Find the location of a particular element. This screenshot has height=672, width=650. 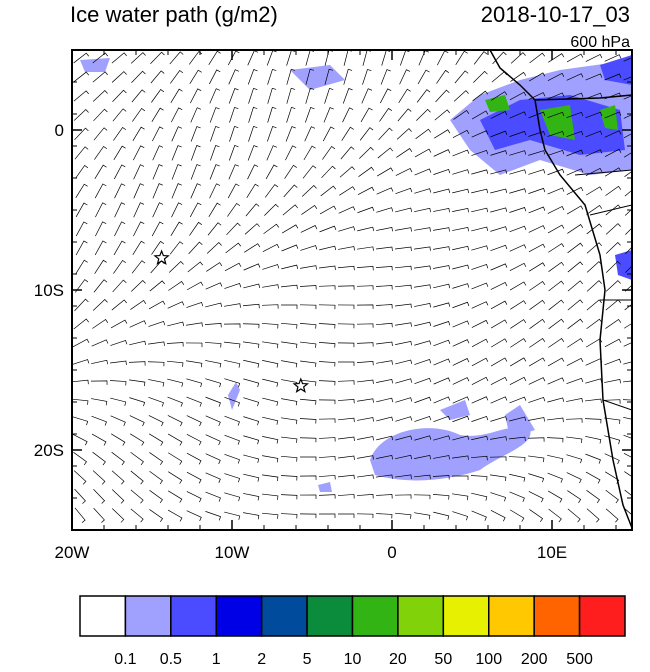

x-tick-label: 10W is located at coordinates (232, 552).